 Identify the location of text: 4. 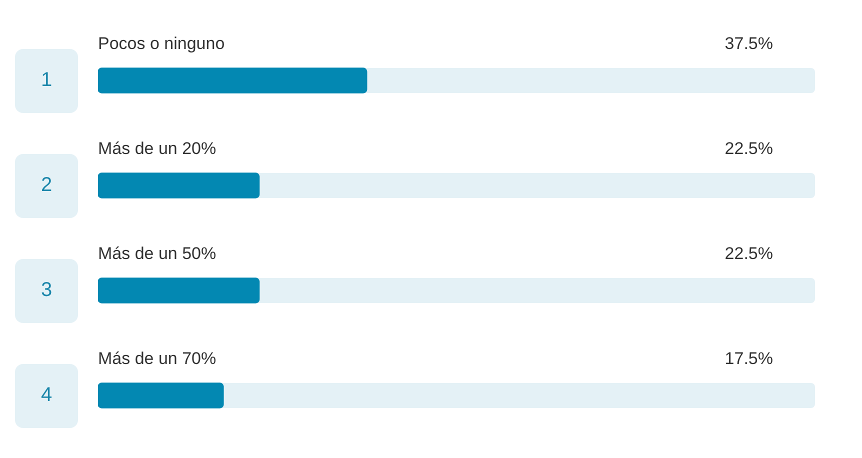
(46, 395).